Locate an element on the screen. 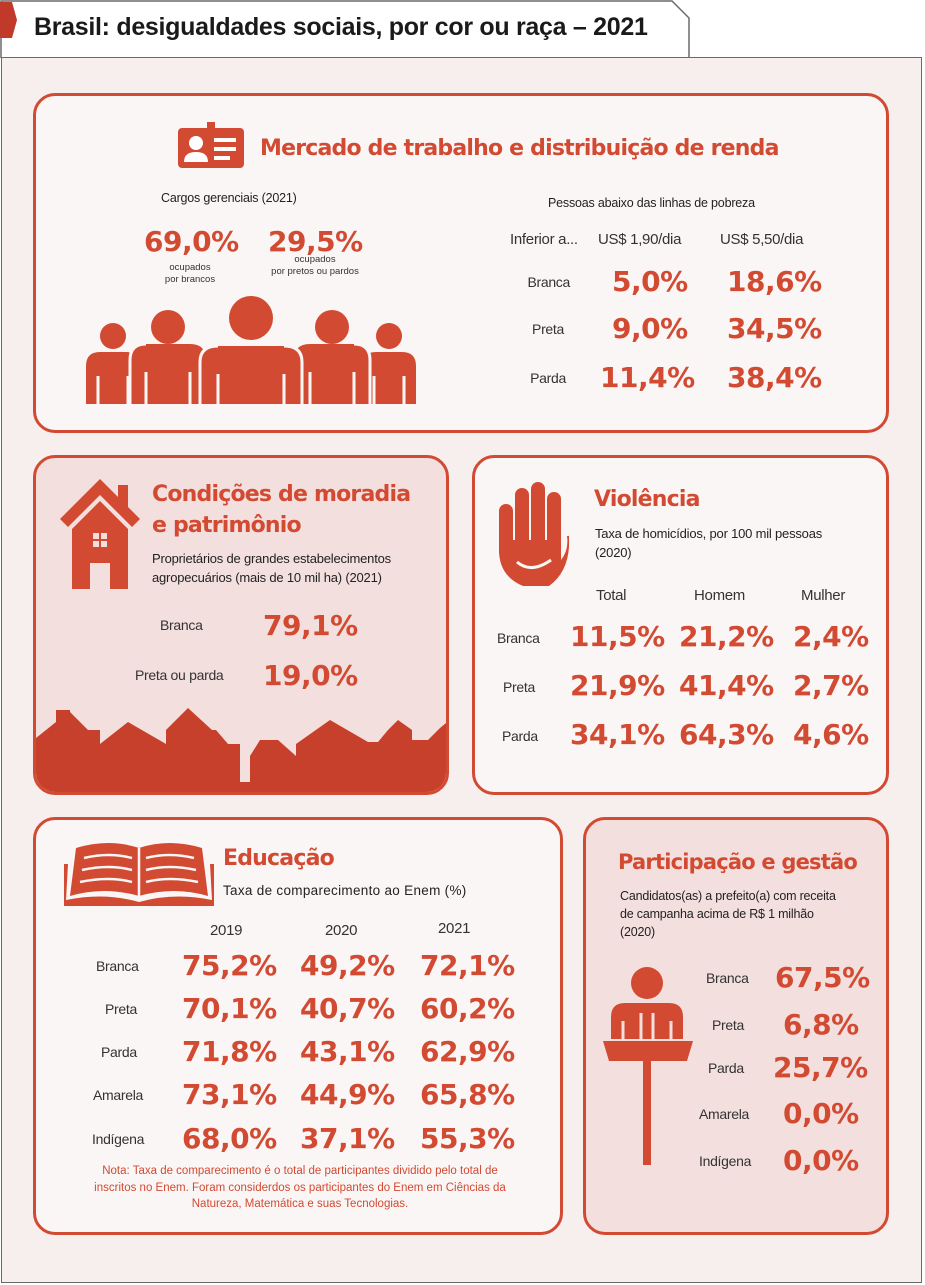 The image size is (925, 1285). educacao-value: 49,2% is located at coordinates (347, 965).